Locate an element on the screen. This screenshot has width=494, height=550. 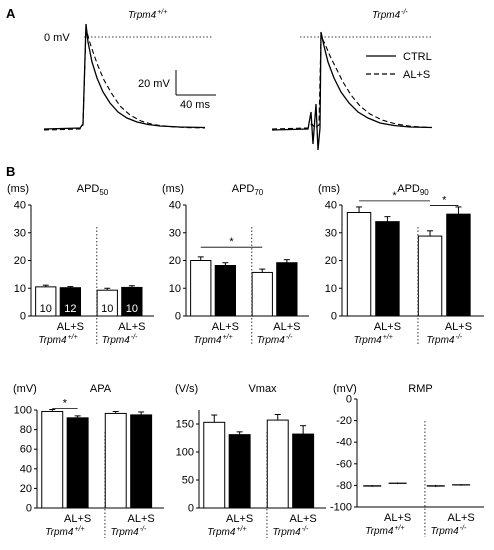
y-tick-label: 150 is located at coordinates (185, 425).